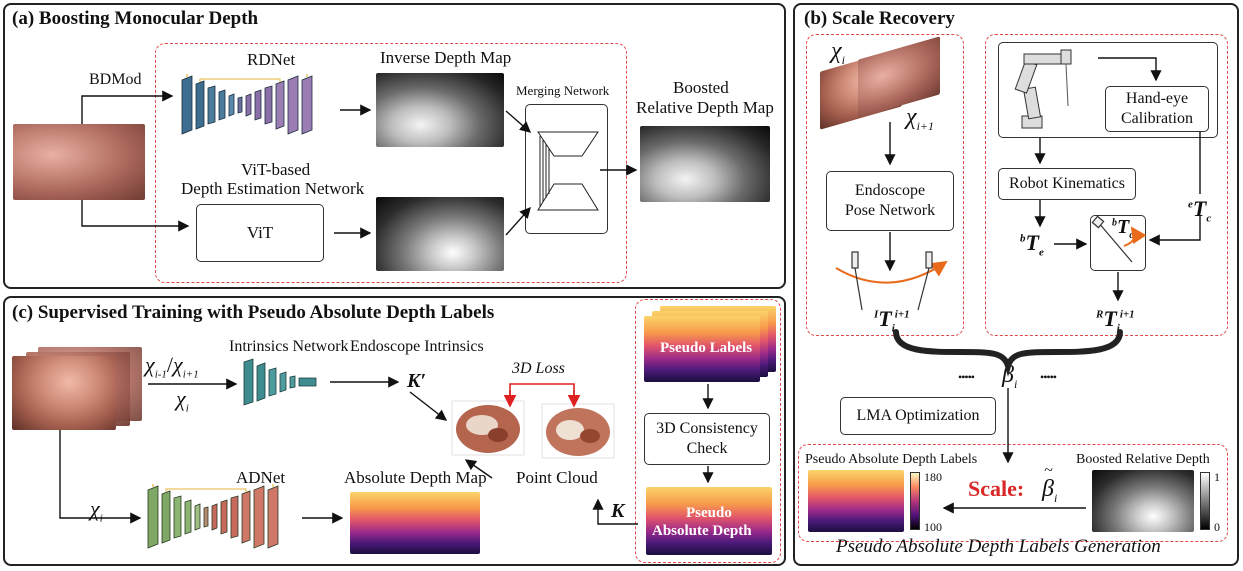  Describe the element at coordinates (705, 107) in the screenshot. I see `boosted-label-line2: Relative Depth Map` at that location.